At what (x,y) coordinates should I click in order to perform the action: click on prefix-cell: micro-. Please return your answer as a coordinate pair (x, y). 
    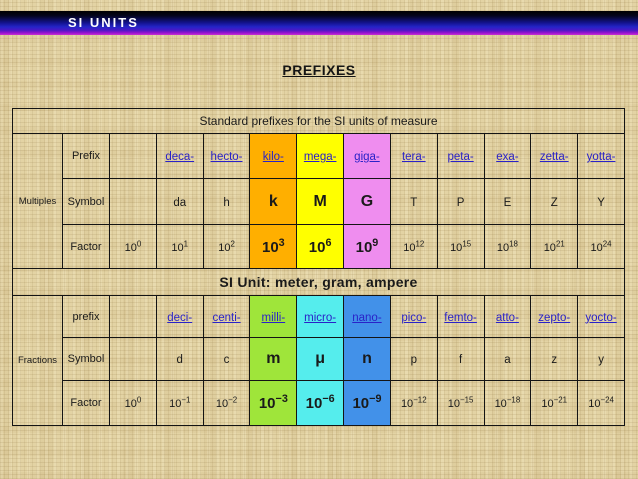
    Looking at the image, I should click on (320, 316).